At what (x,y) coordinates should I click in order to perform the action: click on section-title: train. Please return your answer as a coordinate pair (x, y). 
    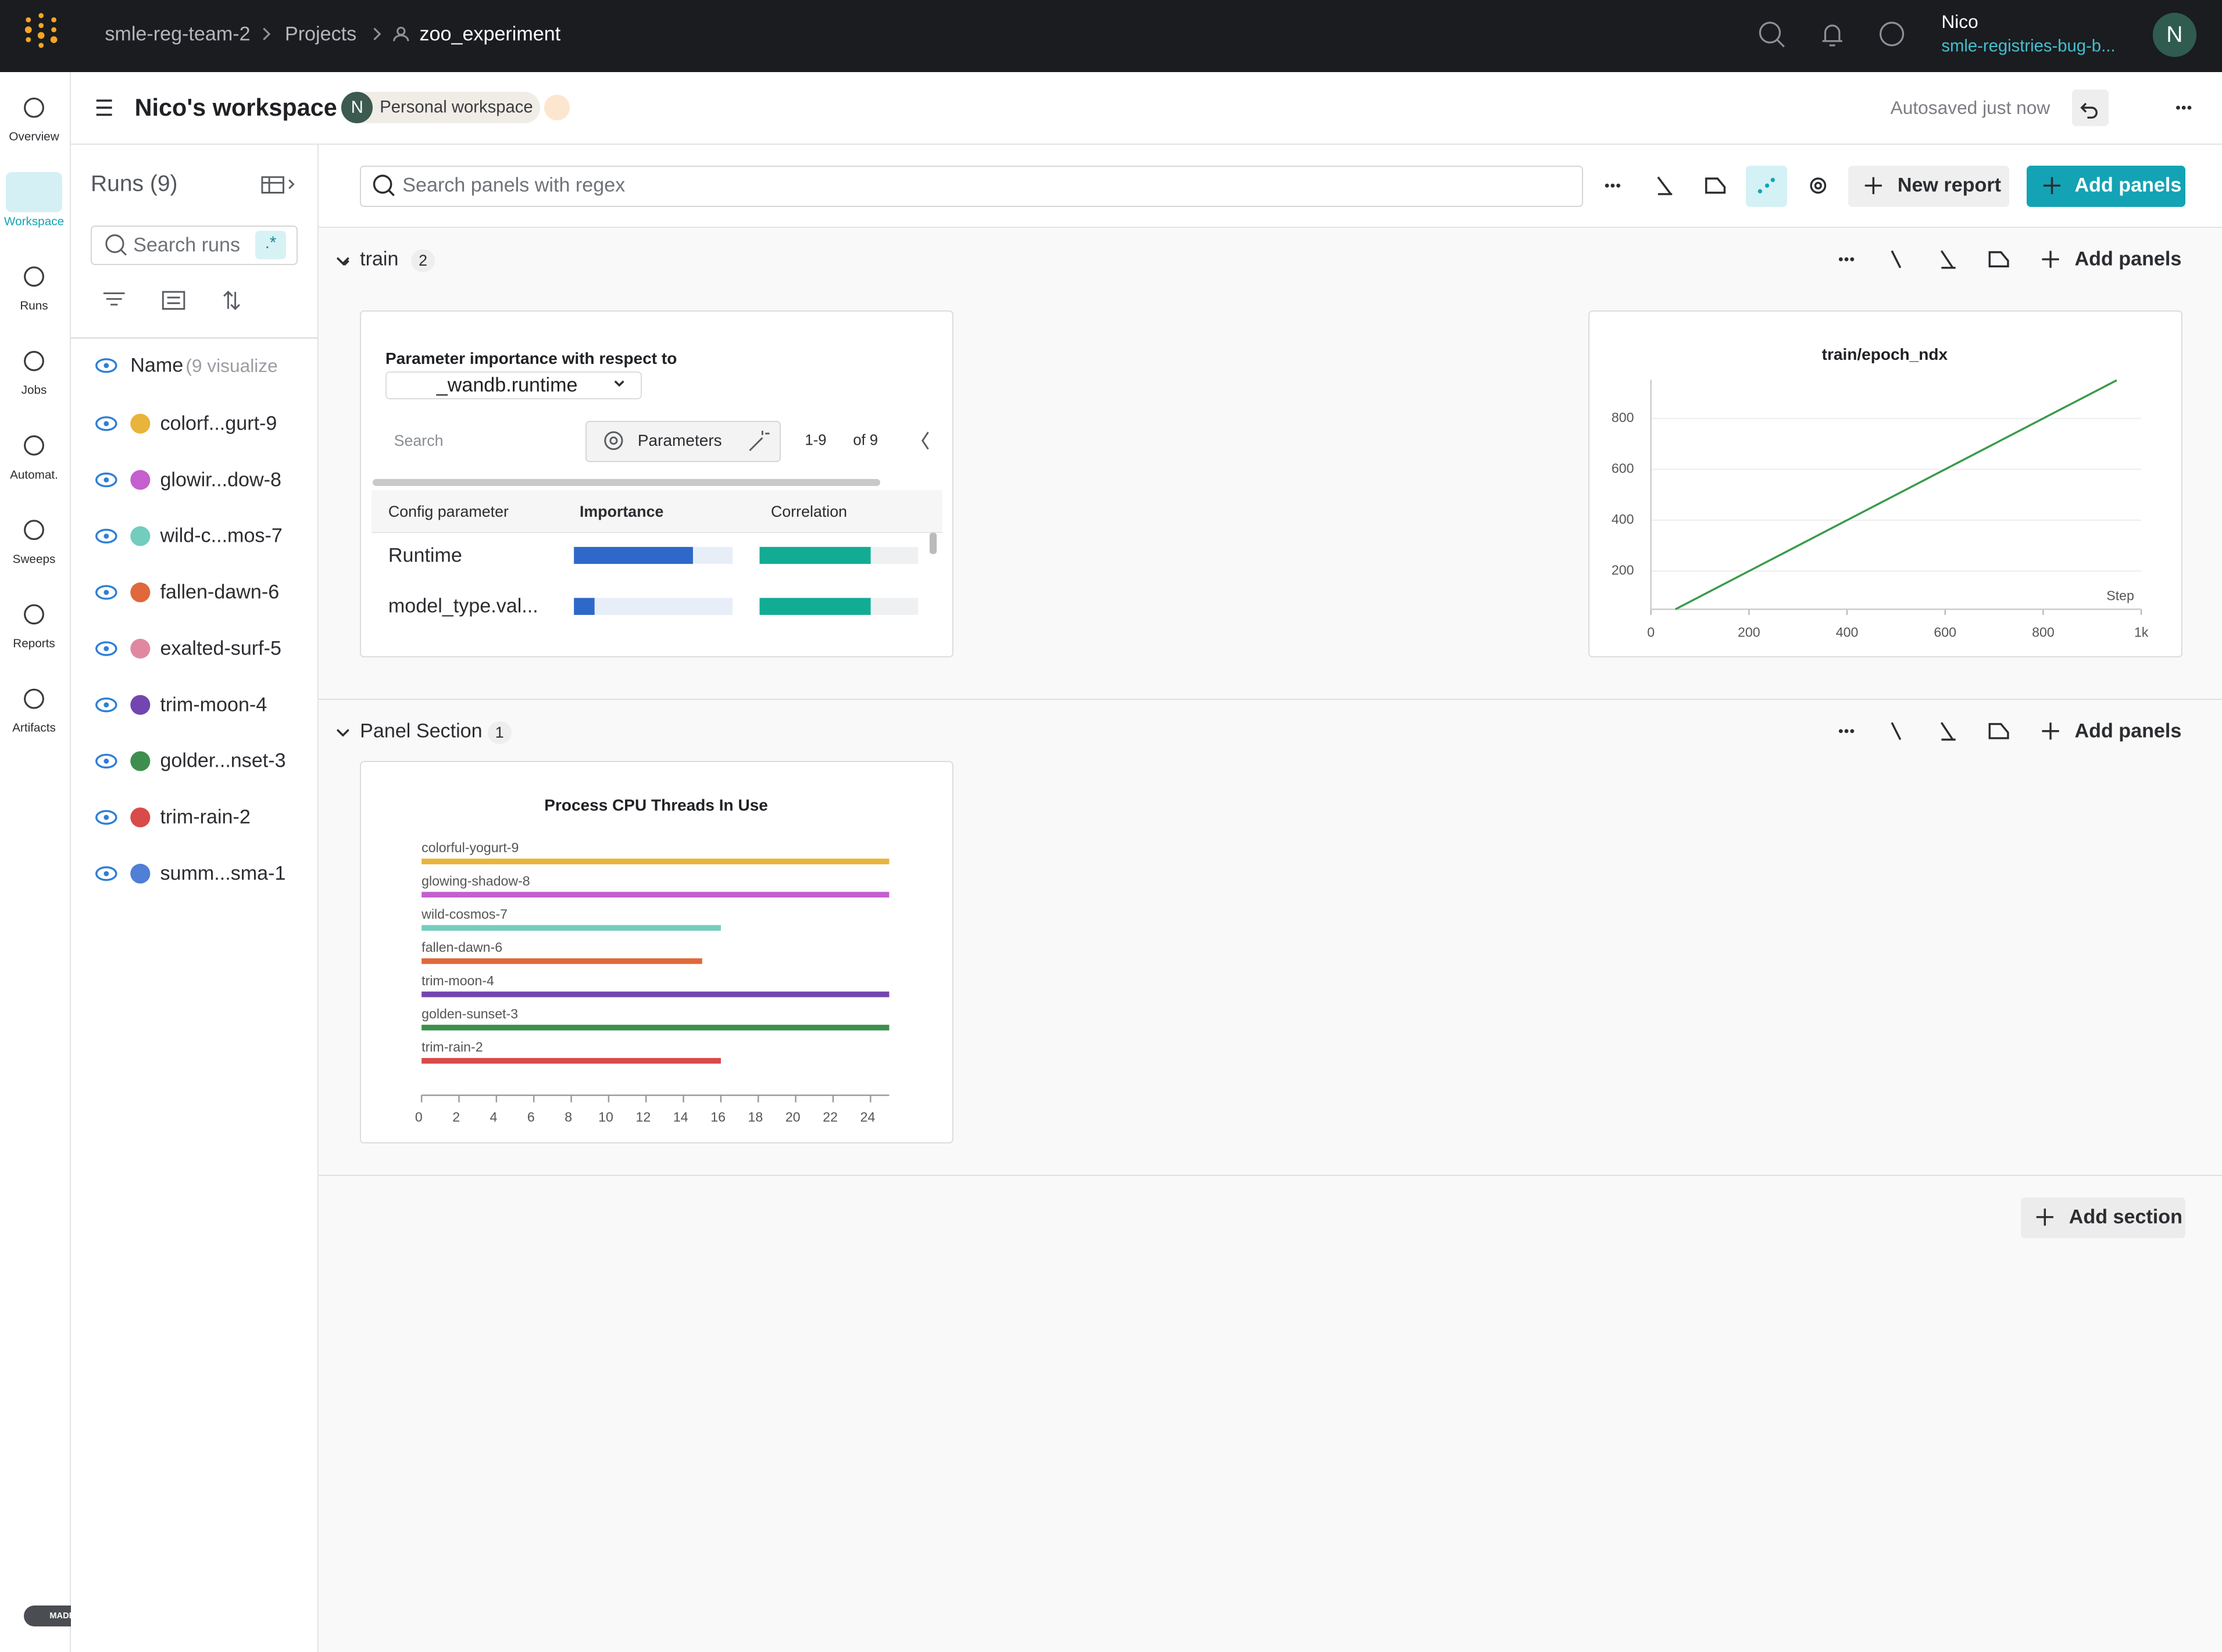
    Looking at the image, I should click on (379, 259).